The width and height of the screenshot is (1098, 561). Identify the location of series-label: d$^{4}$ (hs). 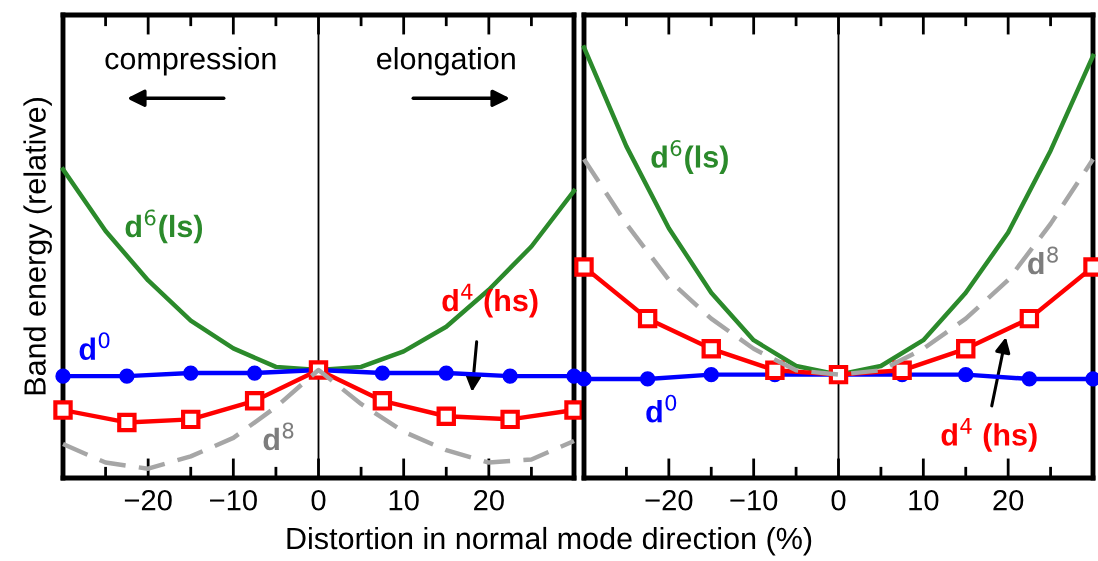
(989, 435).